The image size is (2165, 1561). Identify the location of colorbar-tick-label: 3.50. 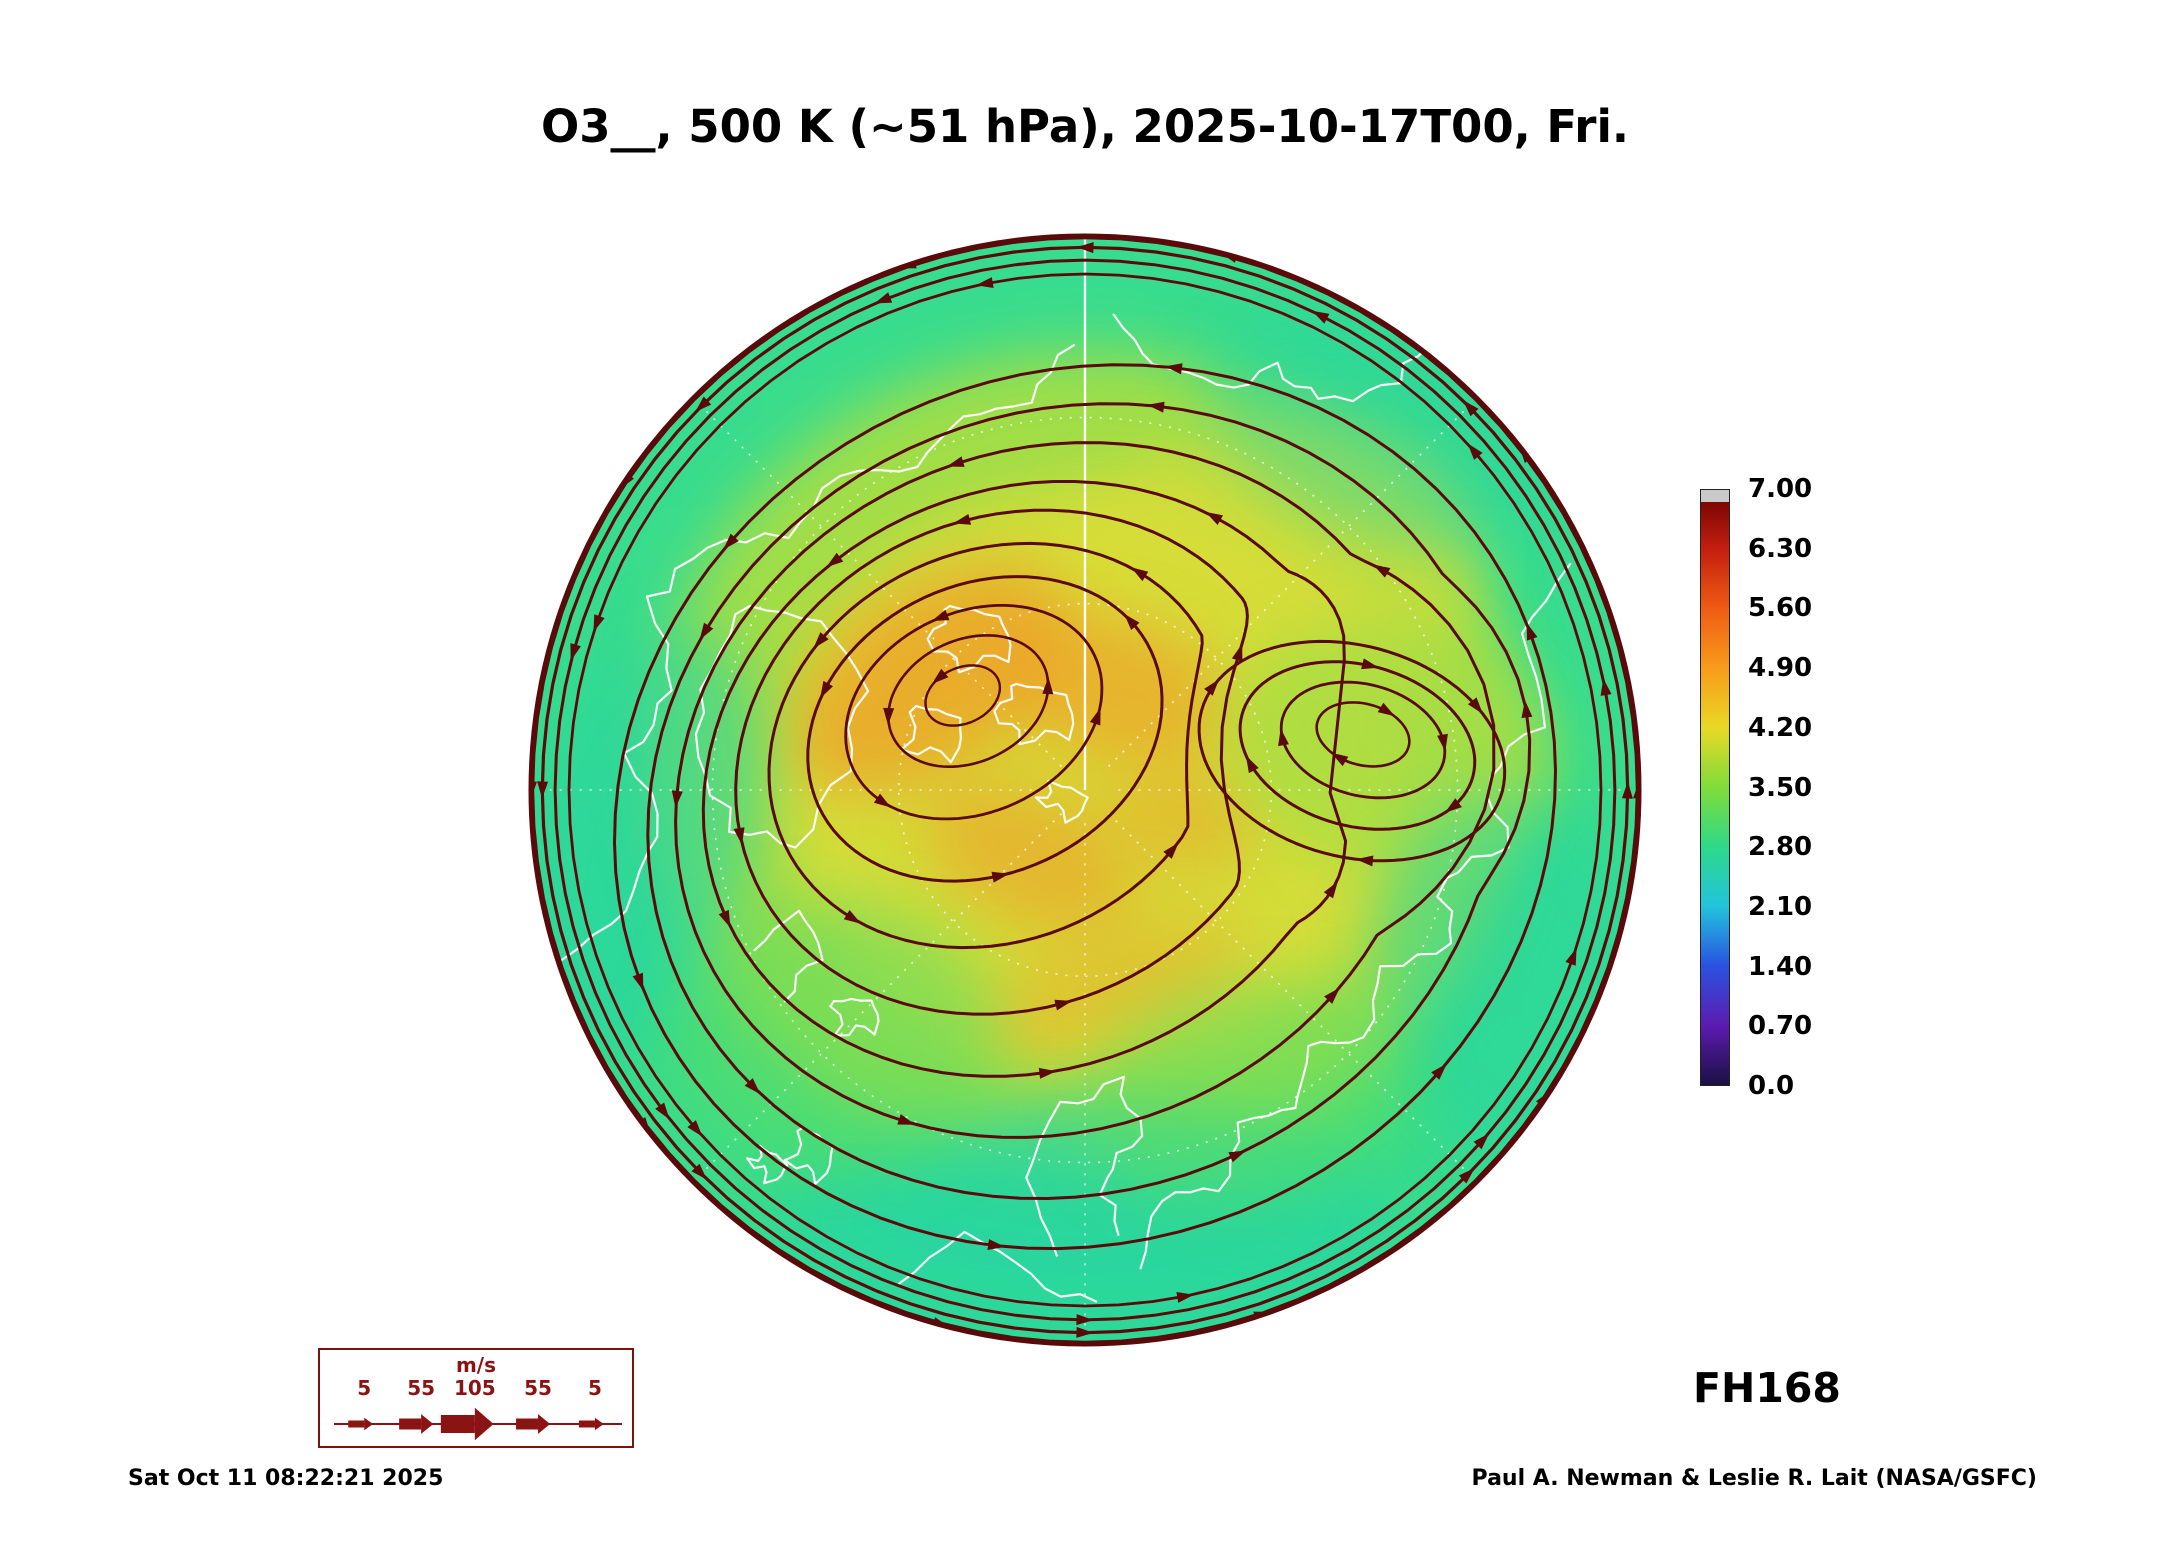
(1780, 787).